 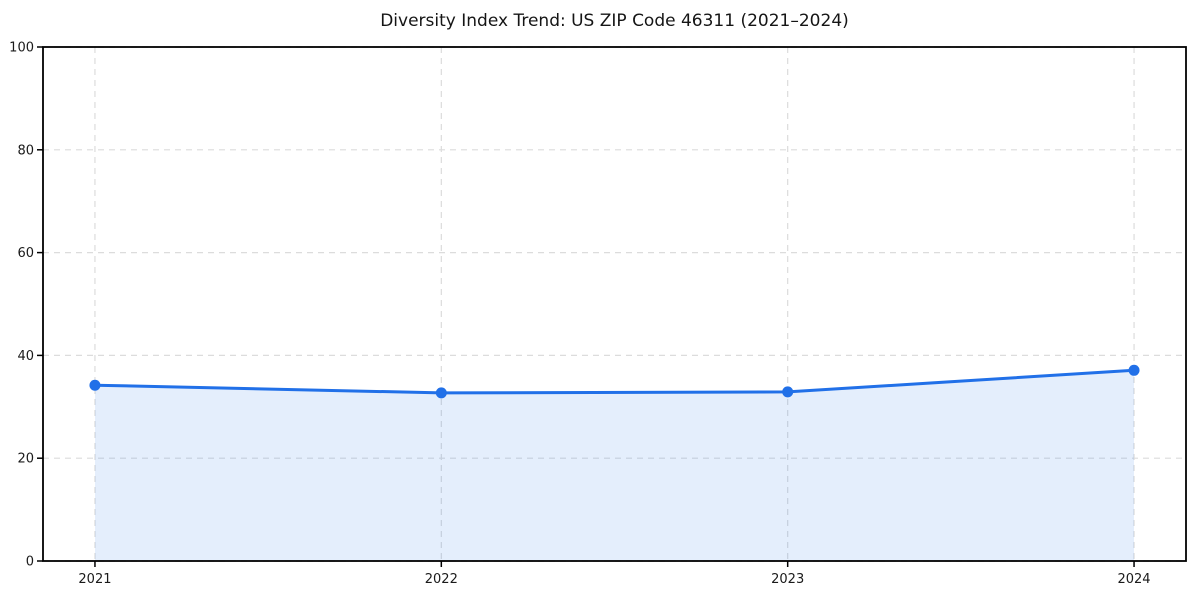 I want to click on y-tick-label: 20, so click(x=25, y=459).